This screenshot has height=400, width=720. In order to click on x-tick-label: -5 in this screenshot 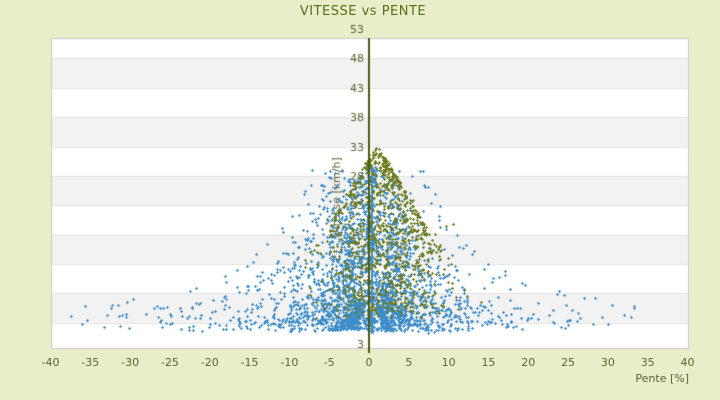, I will do `click(329, 362)`.